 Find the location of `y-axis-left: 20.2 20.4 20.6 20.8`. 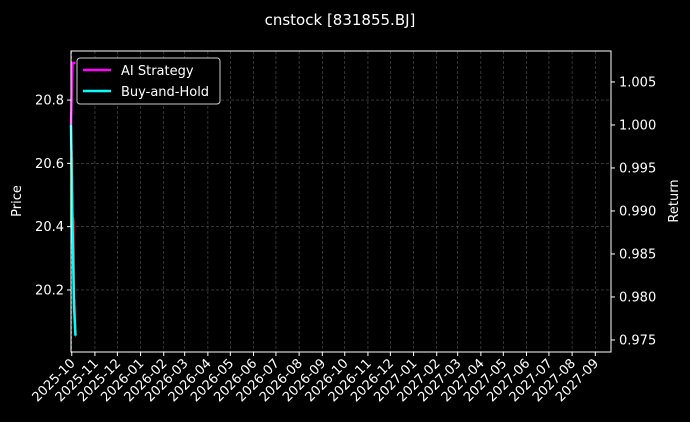

y-axis-left: 20.2 20.4 20.6 20.8 is located at coordinates (53, 196).